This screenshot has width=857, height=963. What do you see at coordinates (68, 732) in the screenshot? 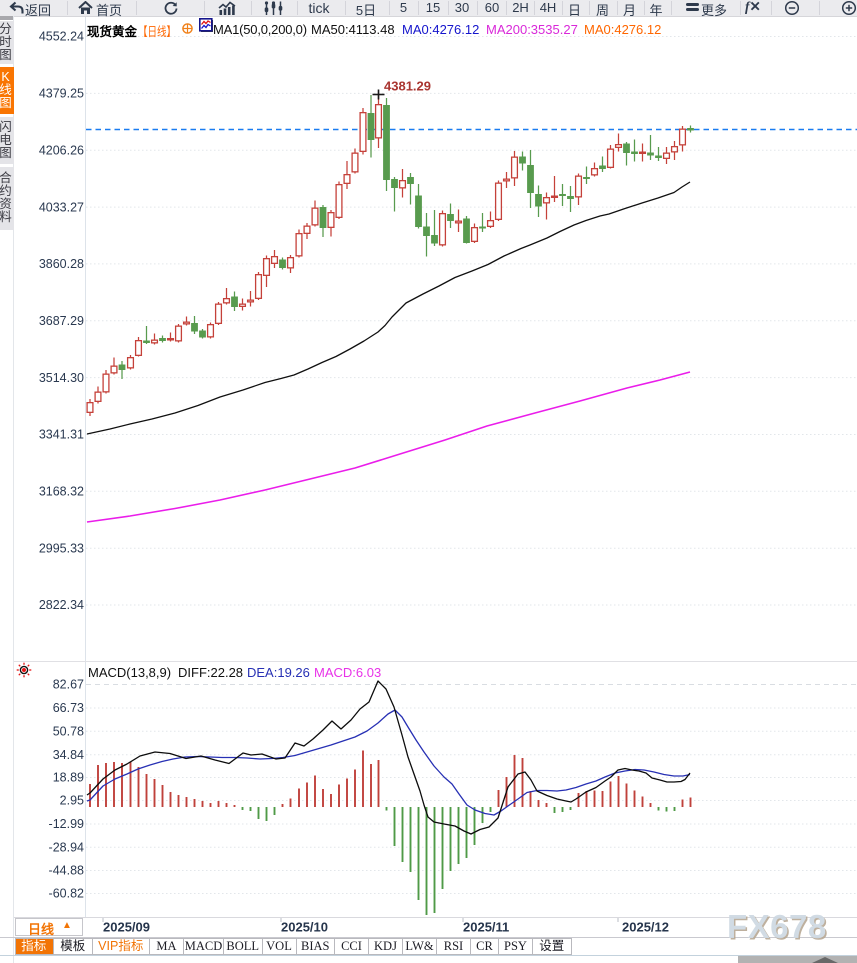
I see `svg-text: 50.78` at bounding box center [68, 732].